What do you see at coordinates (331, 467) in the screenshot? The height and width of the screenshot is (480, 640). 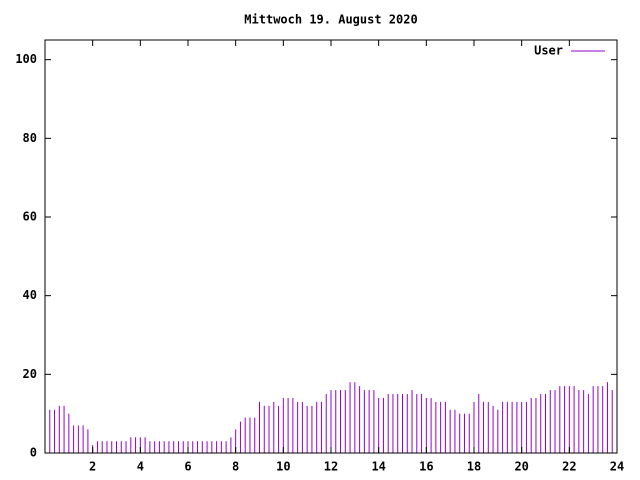 I see `x-tick-label: 12` at bounding box center [331, 467].